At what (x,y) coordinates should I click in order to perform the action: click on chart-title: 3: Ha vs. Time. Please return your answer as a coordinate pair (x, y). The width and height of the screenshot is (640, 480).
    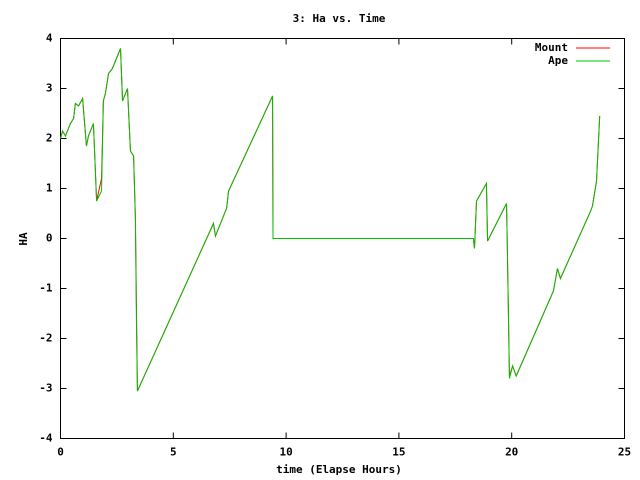
    Looking at the image, I should click on (339, 18).